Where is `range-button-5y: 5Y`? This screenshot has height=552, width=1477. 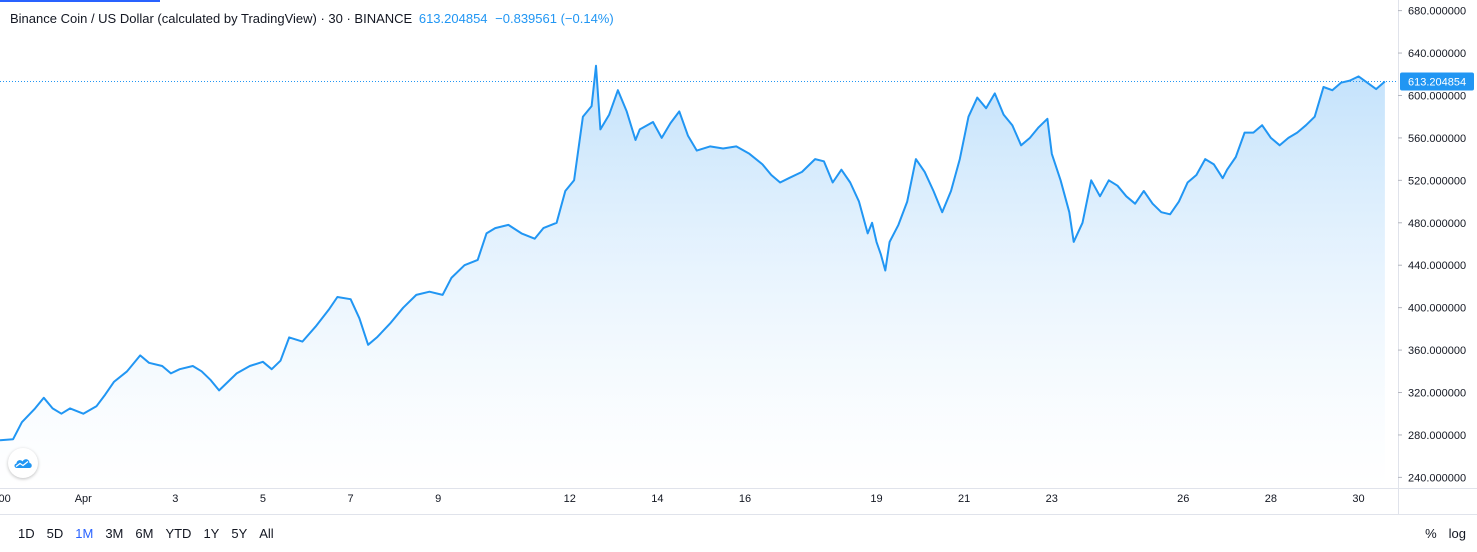 range-button-5y: 5Y is located at coordinates (239, 533).